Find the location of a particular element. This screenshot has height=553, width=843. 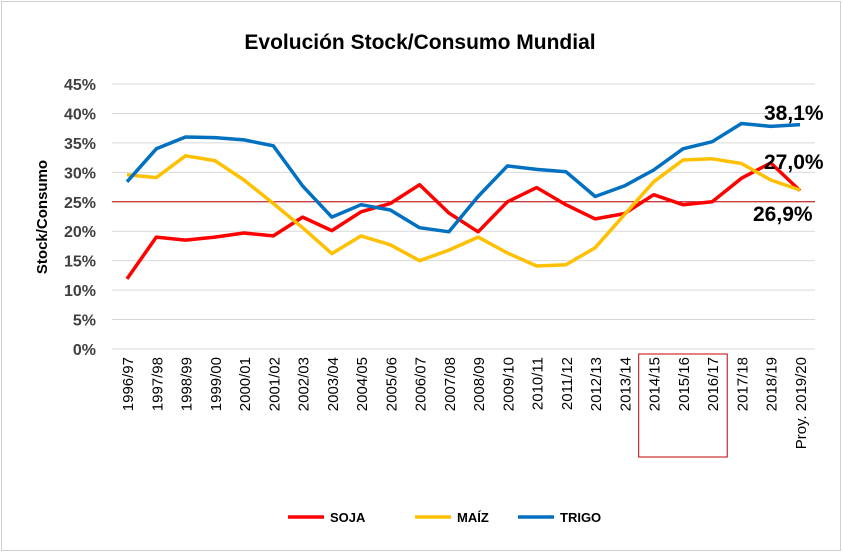

x-tick-label: 2005/06 is located at coordinates (391, 384).